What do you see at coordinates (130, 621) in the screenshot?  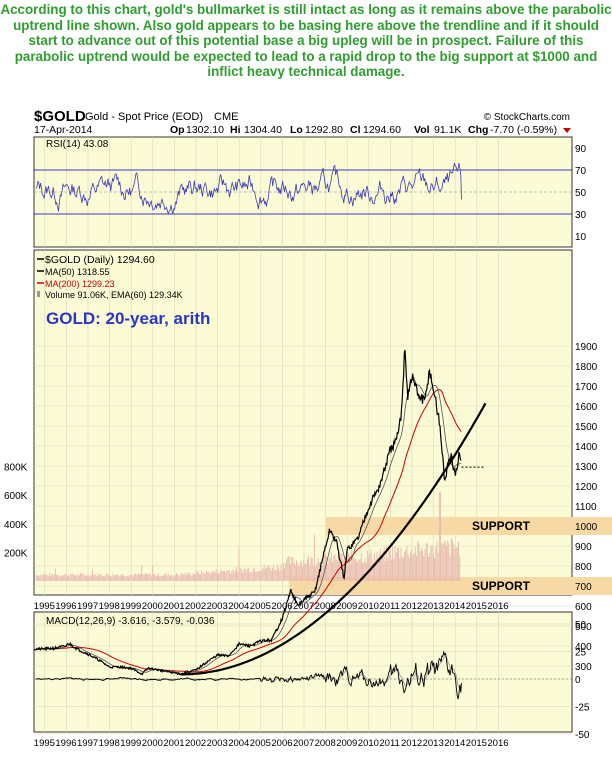 I see `macd-legend: MACD(12,26,9) -3.616, -3.579, -0.036` at bounding box center [130, 621].